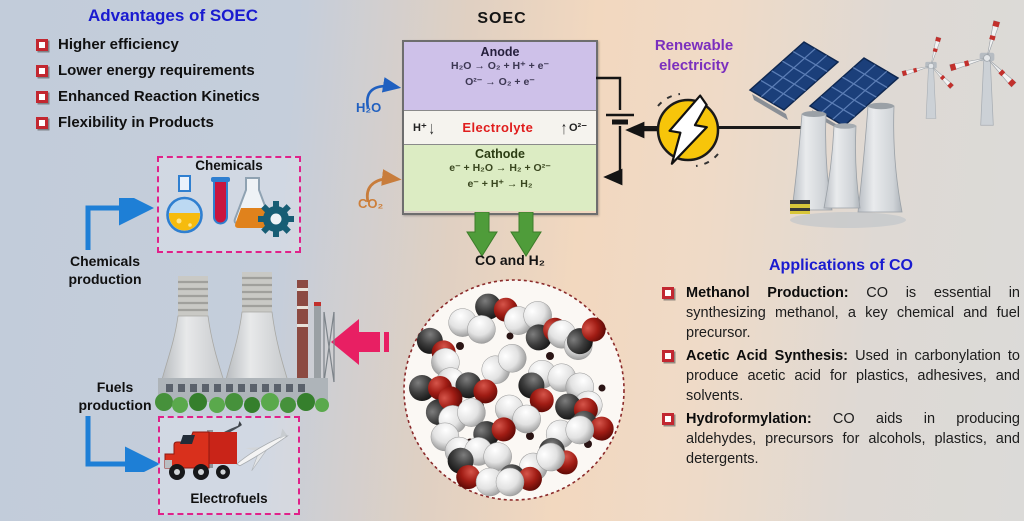  What do you see at coordinates (500, 154) in the screenshot?
I see `cathode-label: Cathode` at bounding box center [500, 154].